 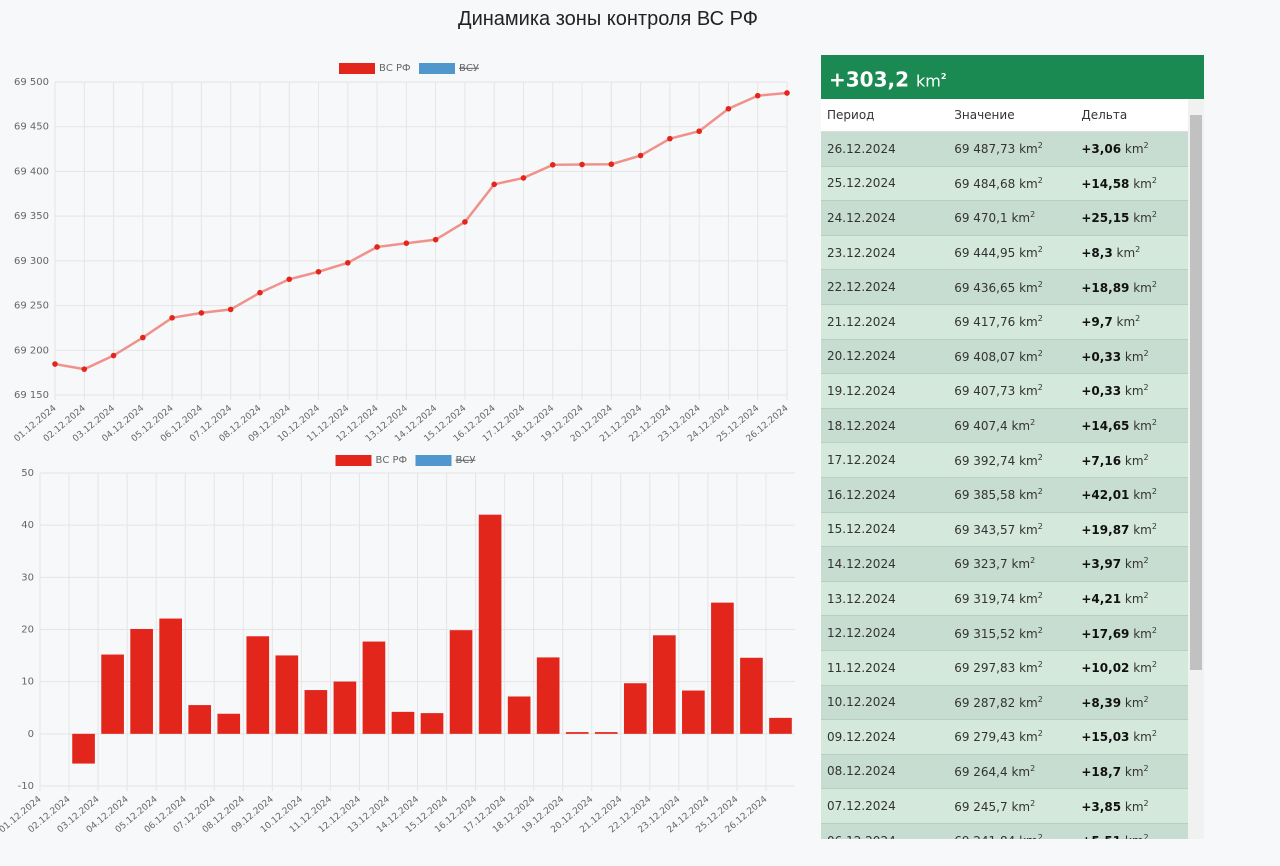 I want to click on table-row: 24.12.2024 69 470,1 km2 +25,15 km2, so click(x=1004, y=218).